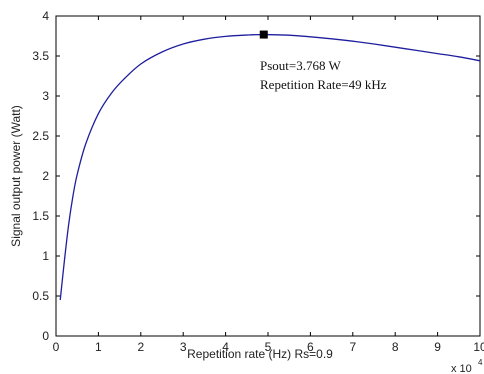  I want to click on x-tick-label: 5, so click(268, 347).